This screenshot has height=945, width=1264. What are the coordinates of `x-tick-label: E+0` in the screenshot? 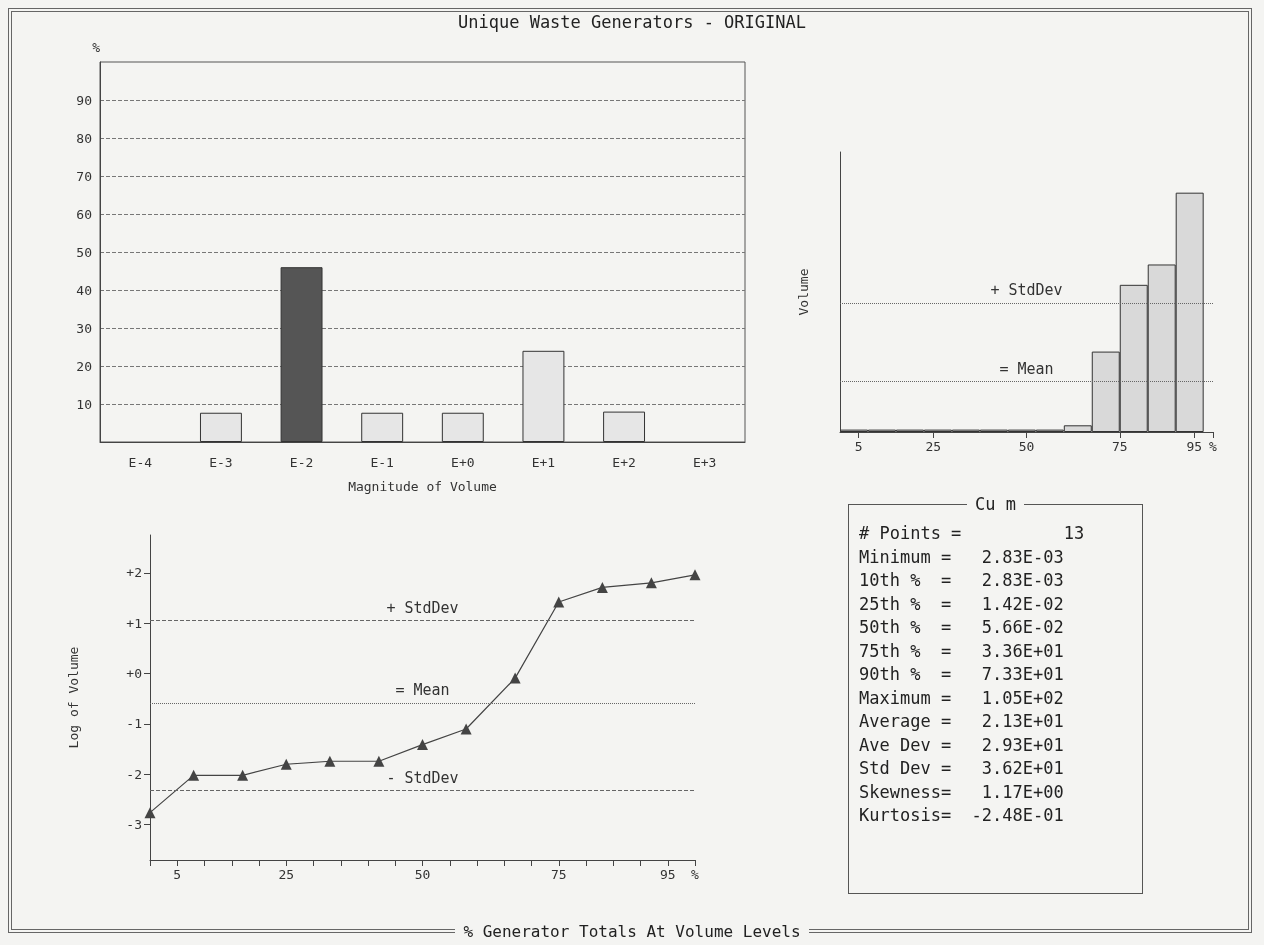 It's located at (463, 462).